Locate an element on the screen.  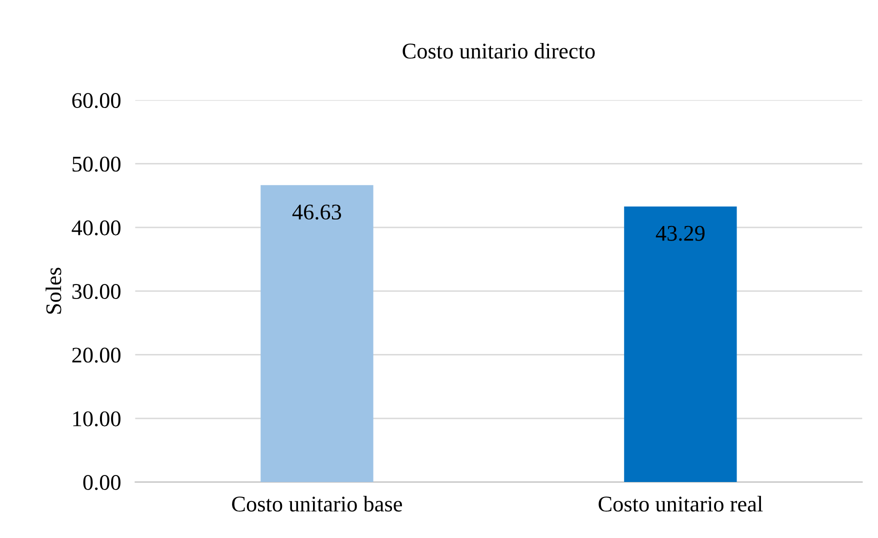
data-label: 43.29 is located at coordinates (680, 233).